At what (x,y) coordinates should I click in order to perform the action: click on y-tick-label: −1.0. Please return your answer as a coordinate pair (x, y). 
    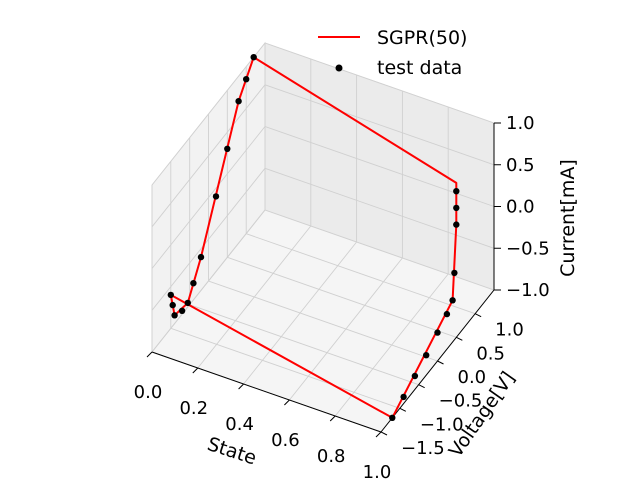
    Looking at the image, I should click on (442, 424).